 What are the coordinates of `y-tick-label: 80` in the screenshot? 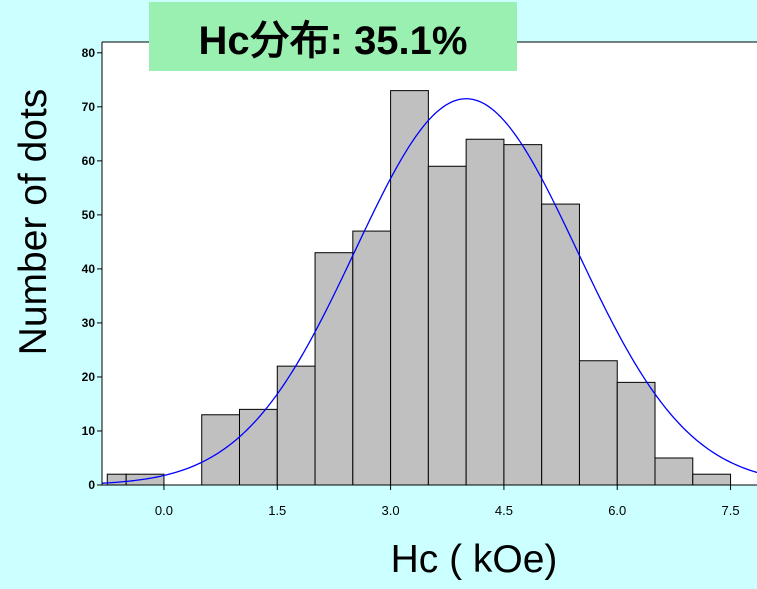 It's located at (89, 53).